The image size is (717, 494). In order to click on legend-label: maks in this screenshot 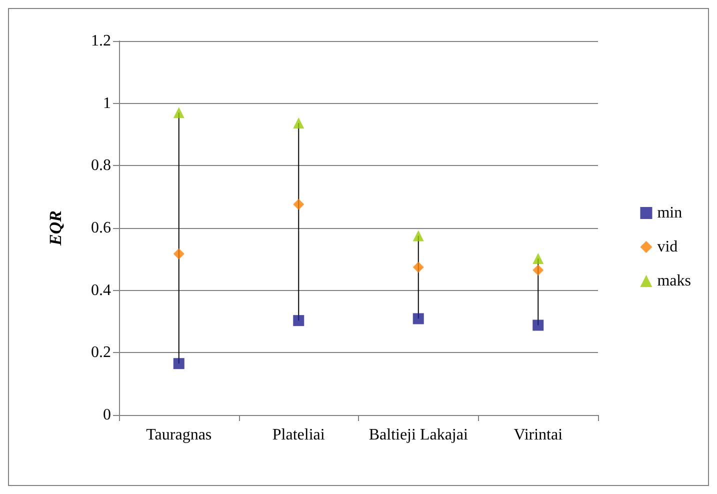, I will do `click(674, 281)`.